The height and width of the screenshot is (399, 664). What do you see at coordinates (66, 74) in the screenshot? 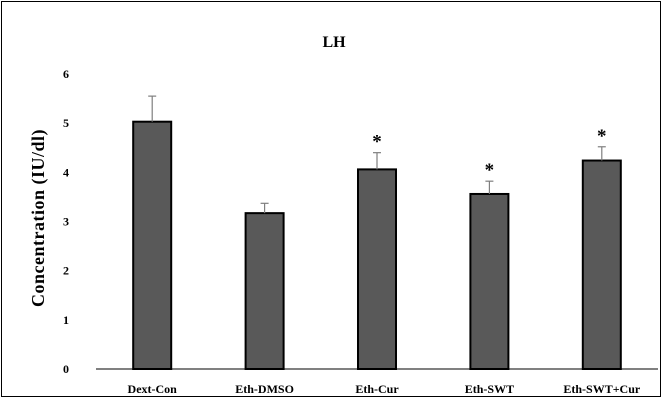
I see `y-tick-label: 6` at bounding box center [66, 74].